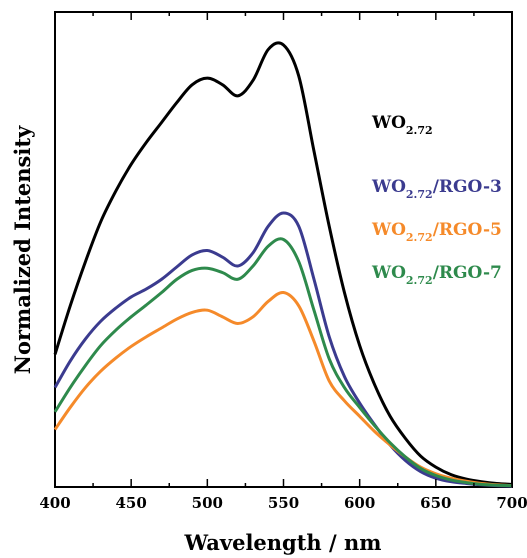 The width and height of the screenshot is (527, 558). Describe the element at coordinates (511, 503) in the screenshot. I see `x-tick-label: 700` at that location.